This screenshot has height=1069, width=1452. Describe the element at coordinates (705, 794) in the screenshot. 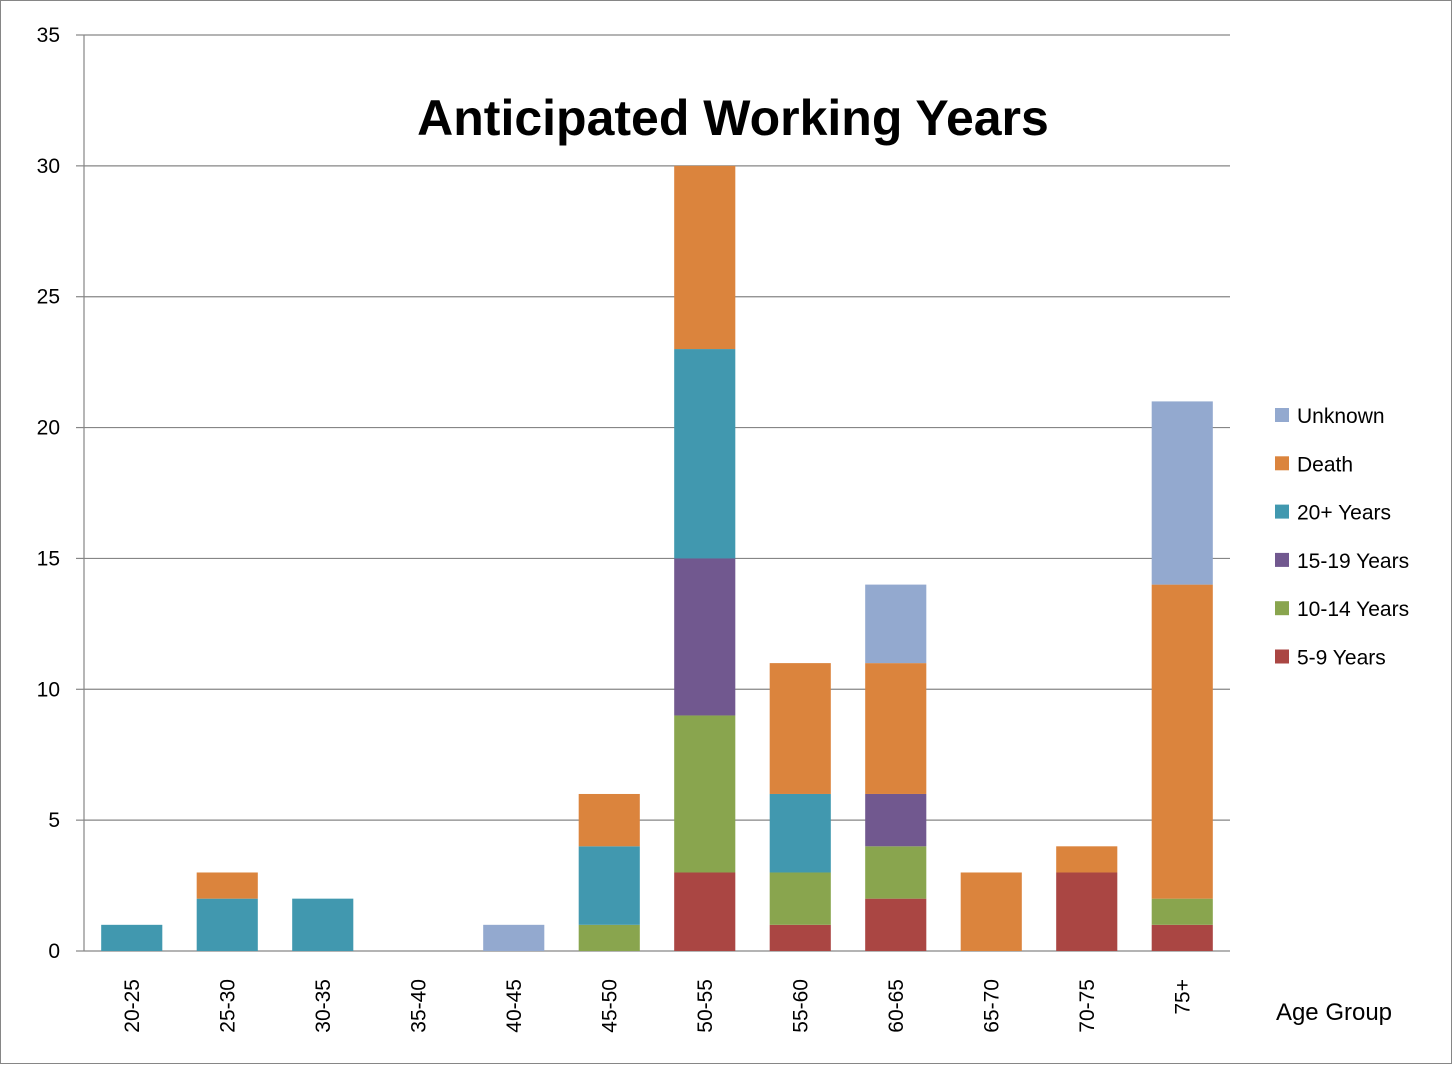

I see `bar-segment-50-55-10-14-years` at that location.